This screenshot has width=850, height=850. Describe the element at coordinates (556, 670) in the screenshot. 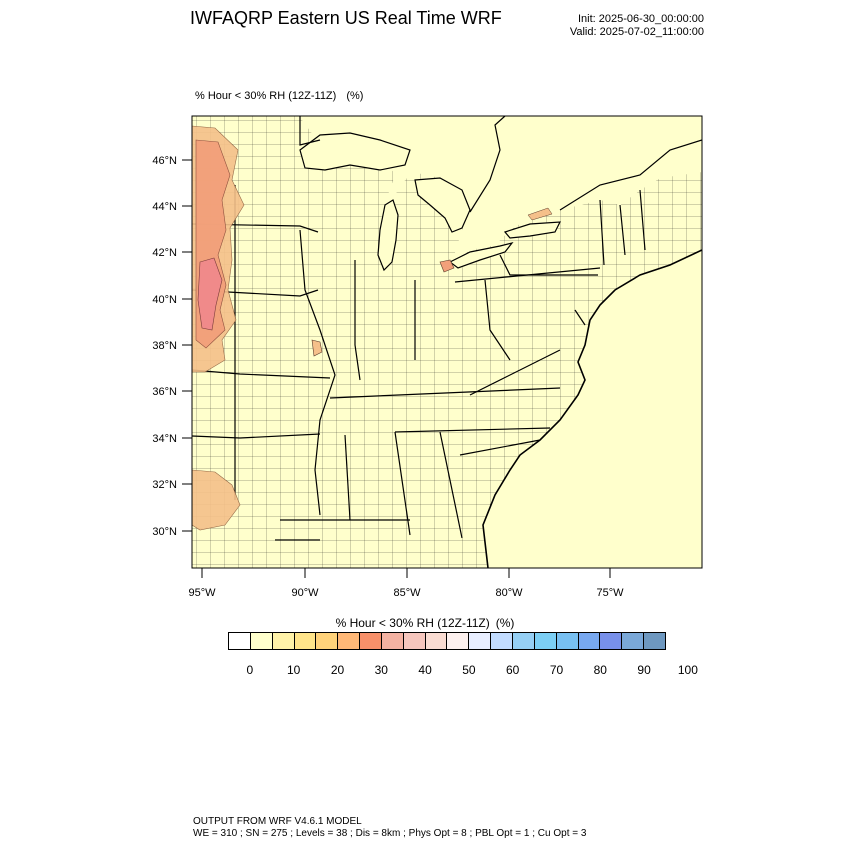

I see `colorbar-label: 70` at that location.